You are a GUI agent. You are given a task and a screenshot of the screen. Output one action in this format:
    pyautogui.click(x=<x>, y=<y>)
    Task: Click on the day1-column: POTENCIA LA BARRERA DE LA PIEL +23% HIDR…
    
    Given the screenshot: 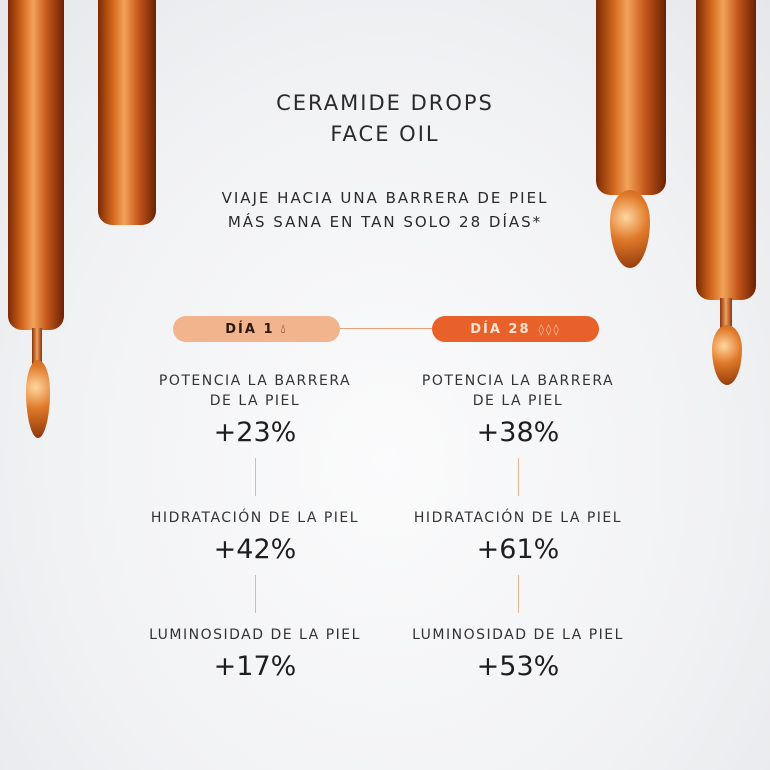 What is the action you would take?
    pyautogui.click(x=255, y=526)
    